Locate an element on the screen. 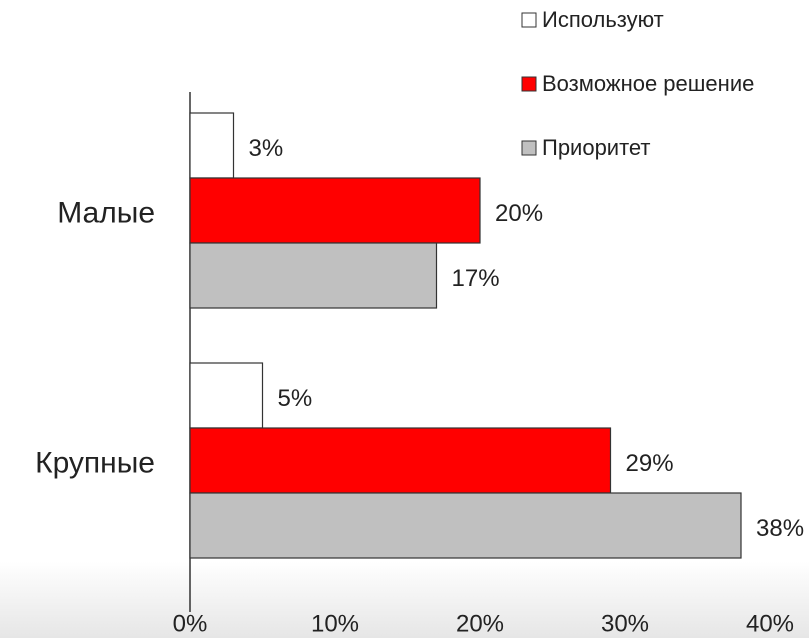  value-label: 3% is located at coordinates (266, 148).